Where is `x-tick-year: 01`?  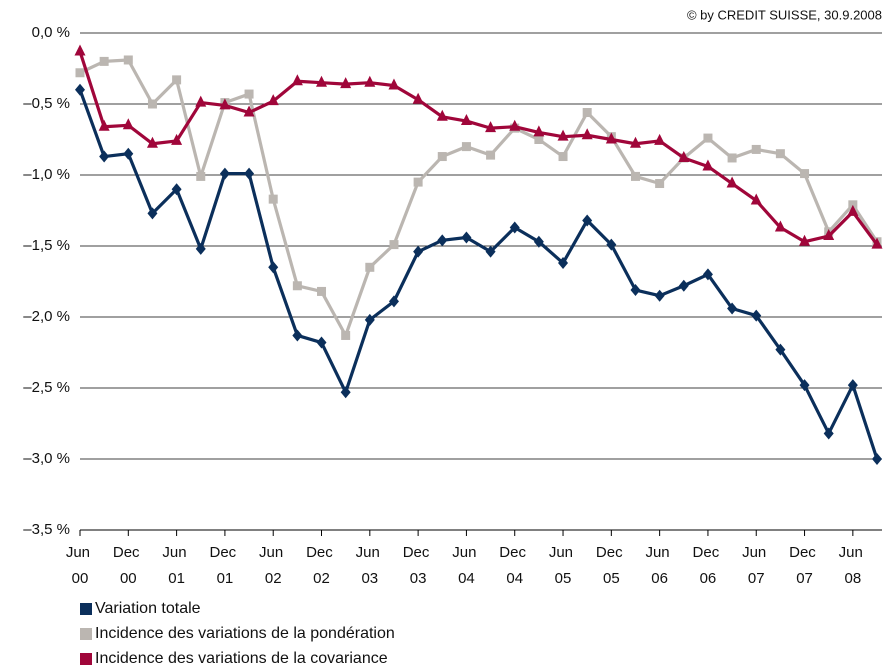
x-tick-year: 01 is located at coordinates (225, 578).